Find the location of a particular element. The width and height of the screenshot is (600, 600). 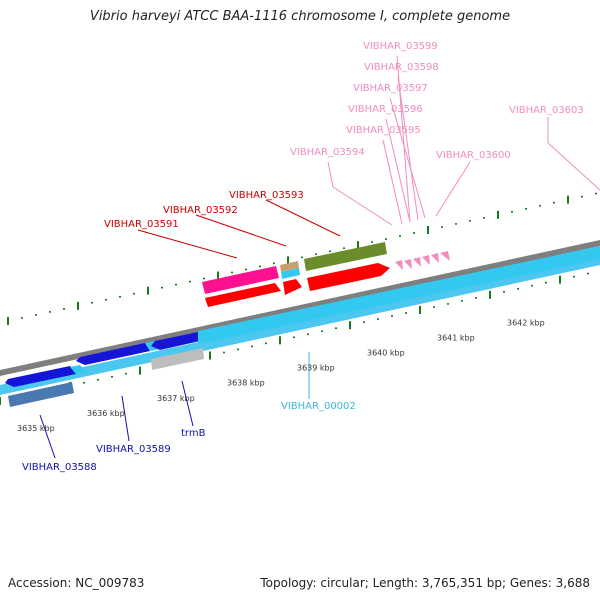

scale-label: 3642 kbp is located at coordinates (526, 322).